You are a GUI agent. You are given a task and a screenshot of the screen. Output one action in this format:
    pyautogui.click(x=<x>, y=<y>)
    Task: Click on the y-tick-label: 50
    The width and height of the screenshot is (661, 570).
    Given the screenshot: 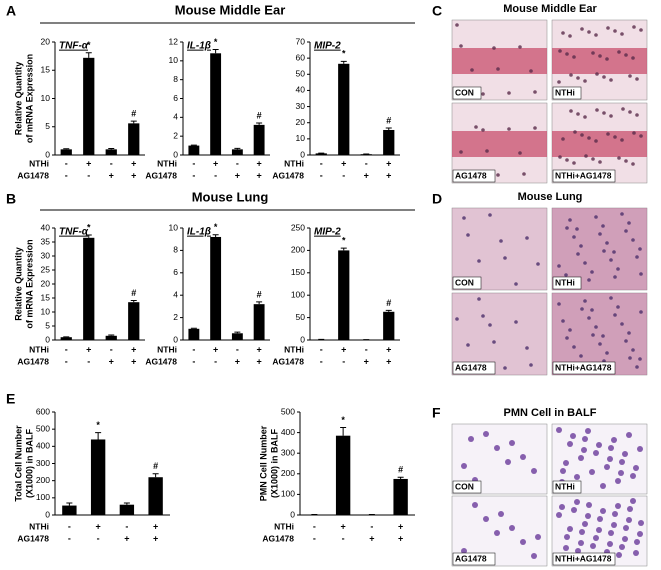 What is the action you would take?
    pyautogui.click(x=301, y=317)
    